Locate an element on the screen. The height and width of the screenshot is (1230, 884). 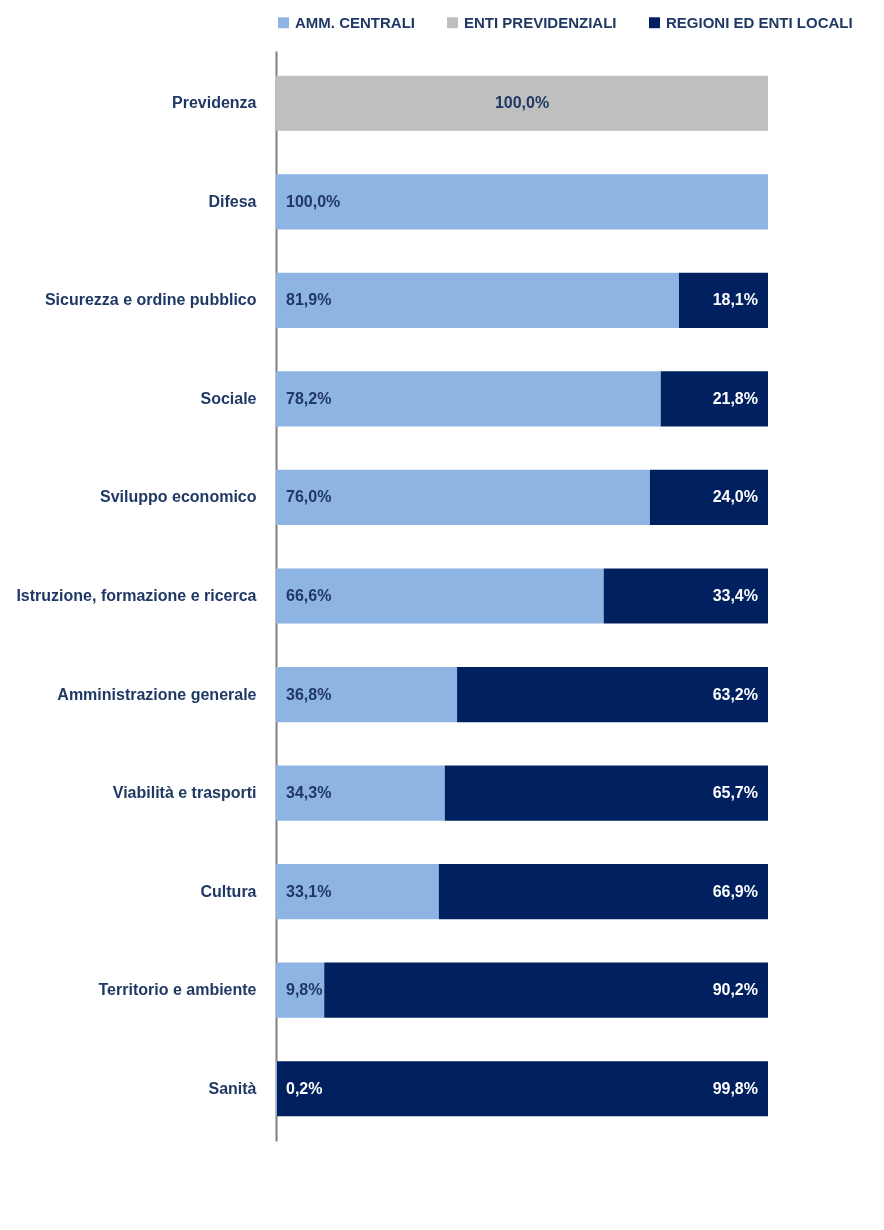
data-label: 90,2% is located at coordinates (735, 990).